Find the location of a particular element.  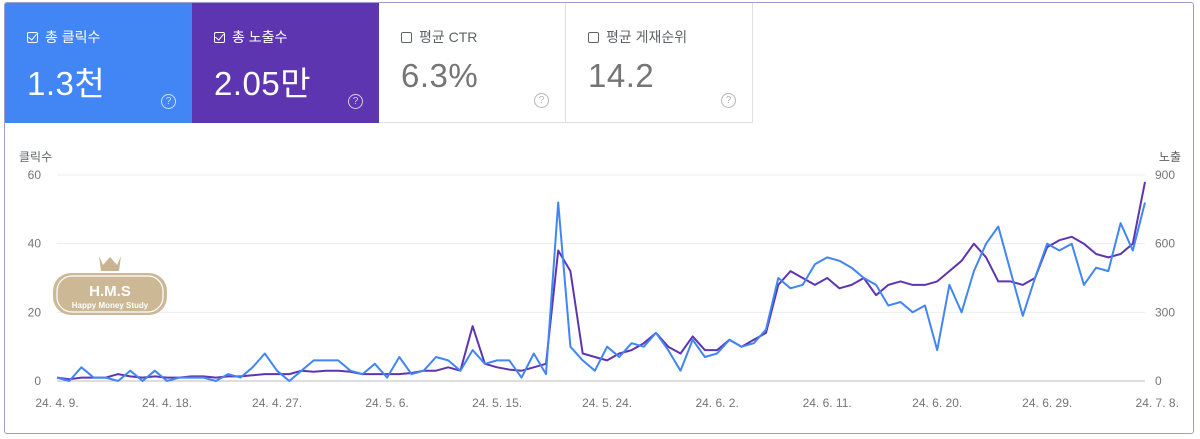

total-clicks-value: 1.3천 is located at coordinates (66, 83).